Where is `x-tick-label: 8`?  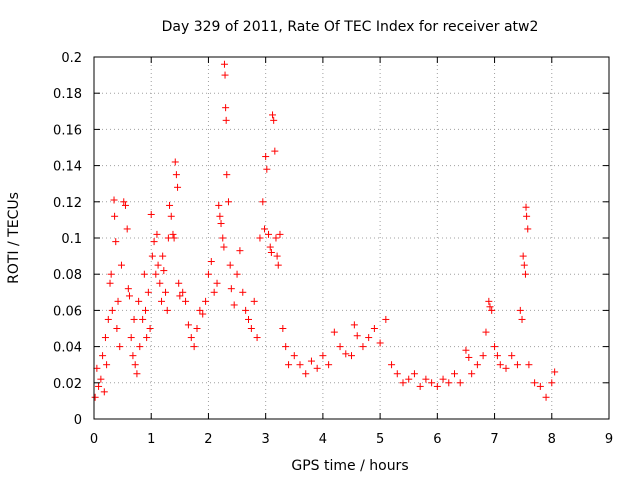
x-tick-label: 8 is located at coordinates (552, 439).